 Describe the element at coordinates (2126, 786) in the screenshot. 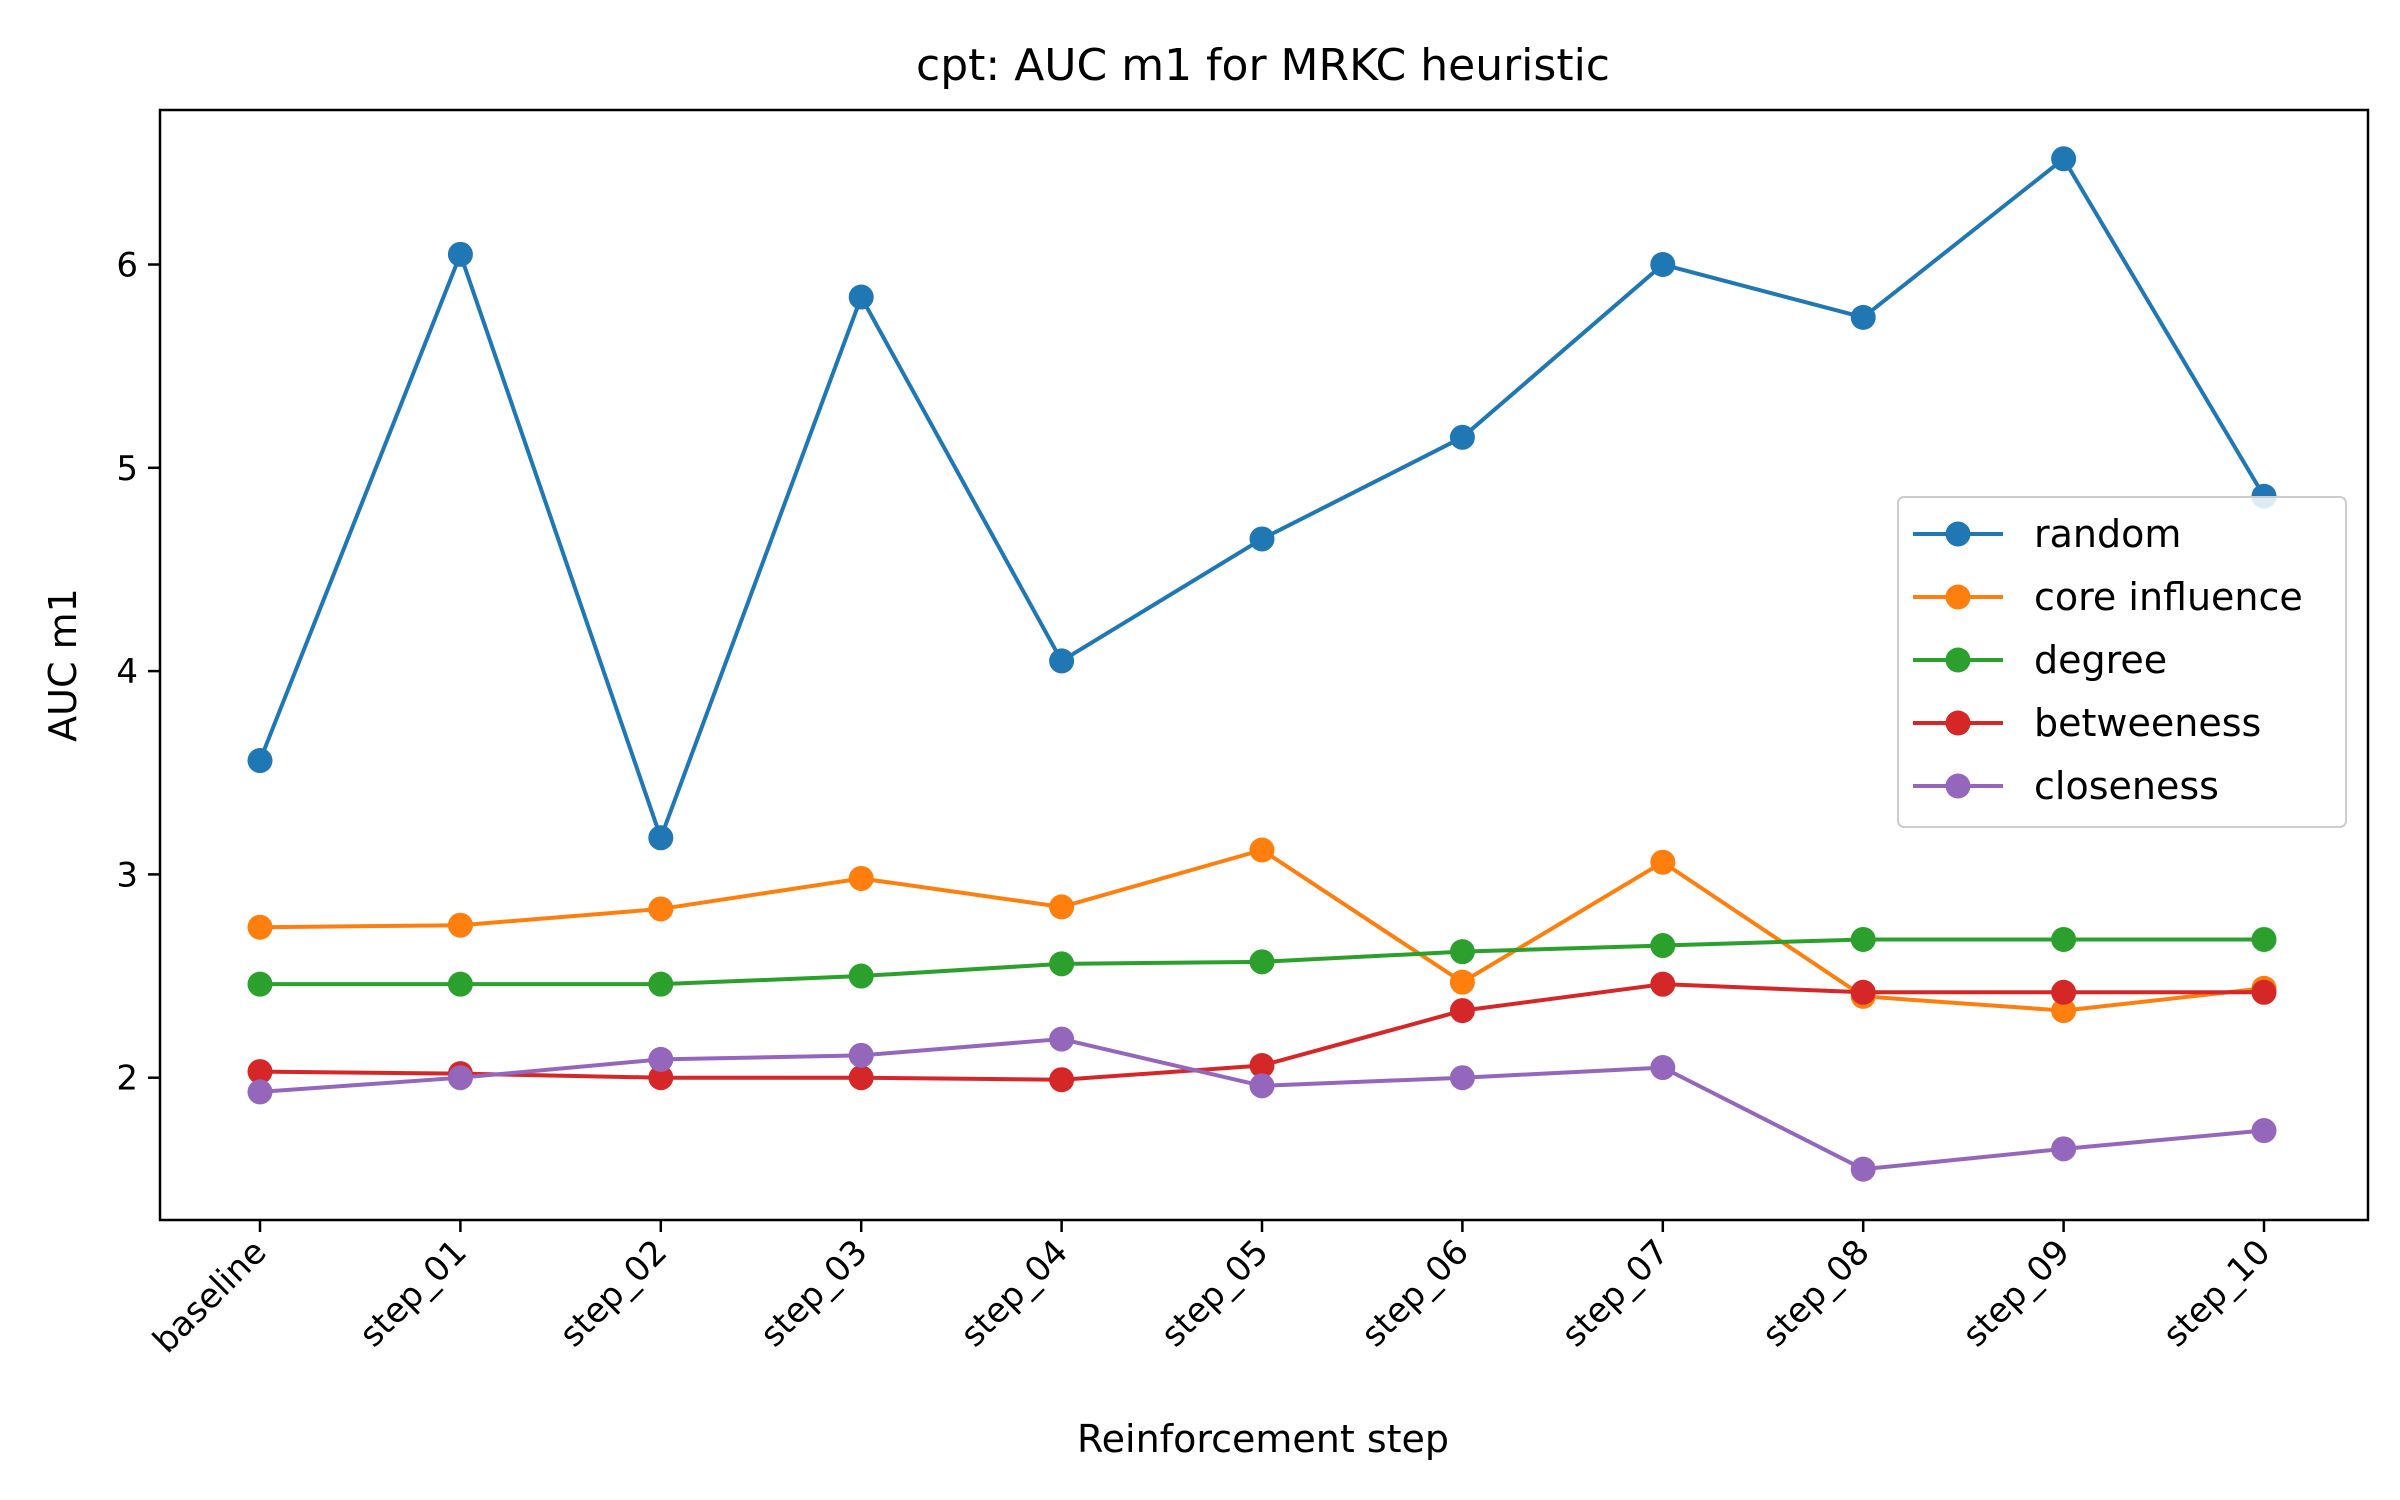

I see `legend-label: closeness` at that location.